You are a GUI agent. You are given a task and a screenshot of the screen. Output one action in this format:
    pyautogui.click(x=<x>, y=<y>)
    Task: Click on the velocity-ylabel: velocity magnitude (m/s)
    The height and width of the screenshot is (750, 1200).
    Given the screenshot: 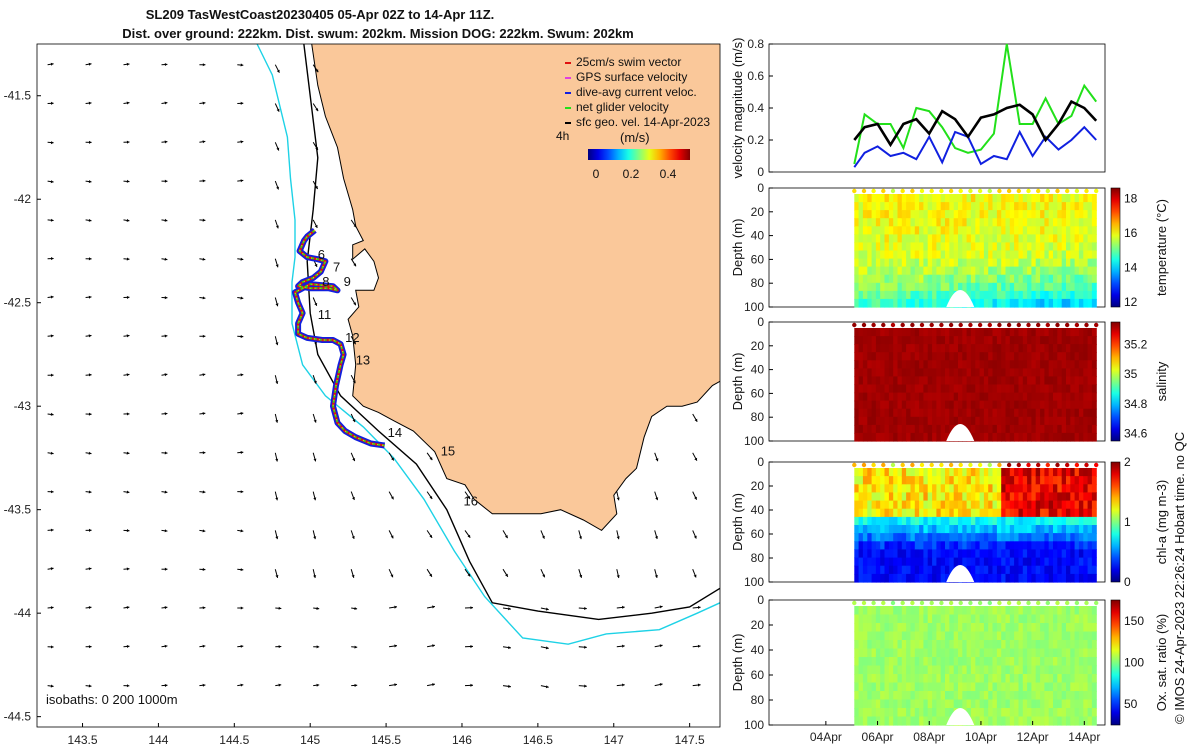 What is the action you would take?
    pyautogui.click(x=737, y=108)
    